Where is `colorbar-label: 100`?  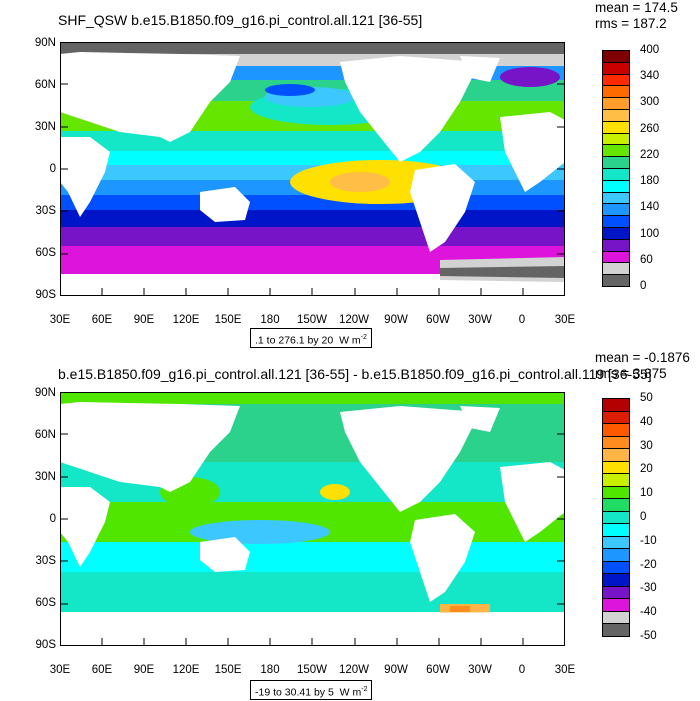 colorbar-label: 100 is located at coordinates (650, 233).